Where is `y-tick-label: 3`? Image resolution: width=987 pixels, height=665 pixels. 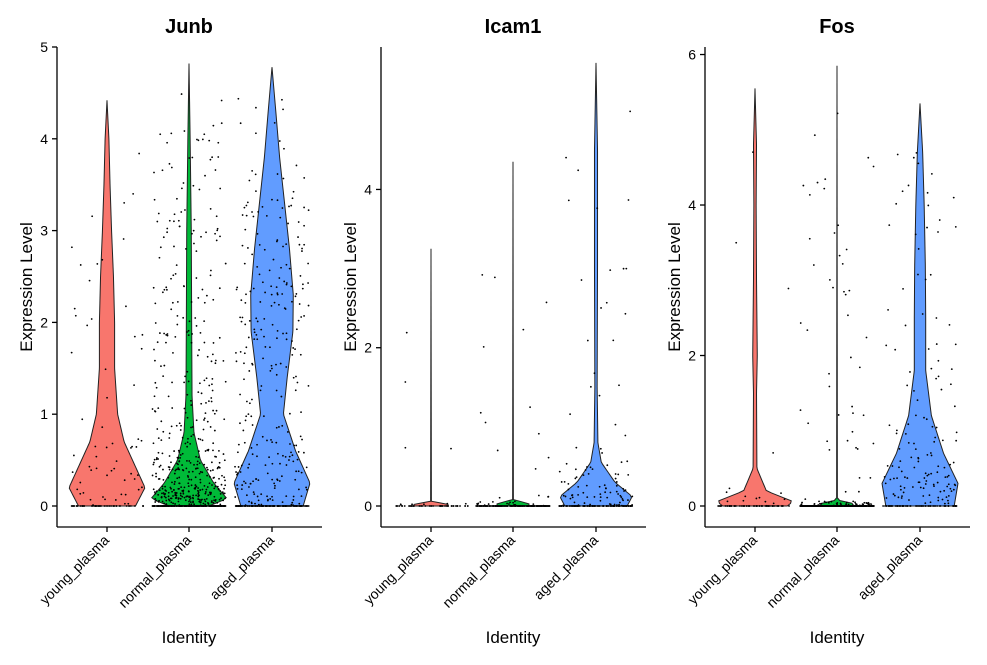 y-tick-label: 3 is located at coordinates (44, 231).